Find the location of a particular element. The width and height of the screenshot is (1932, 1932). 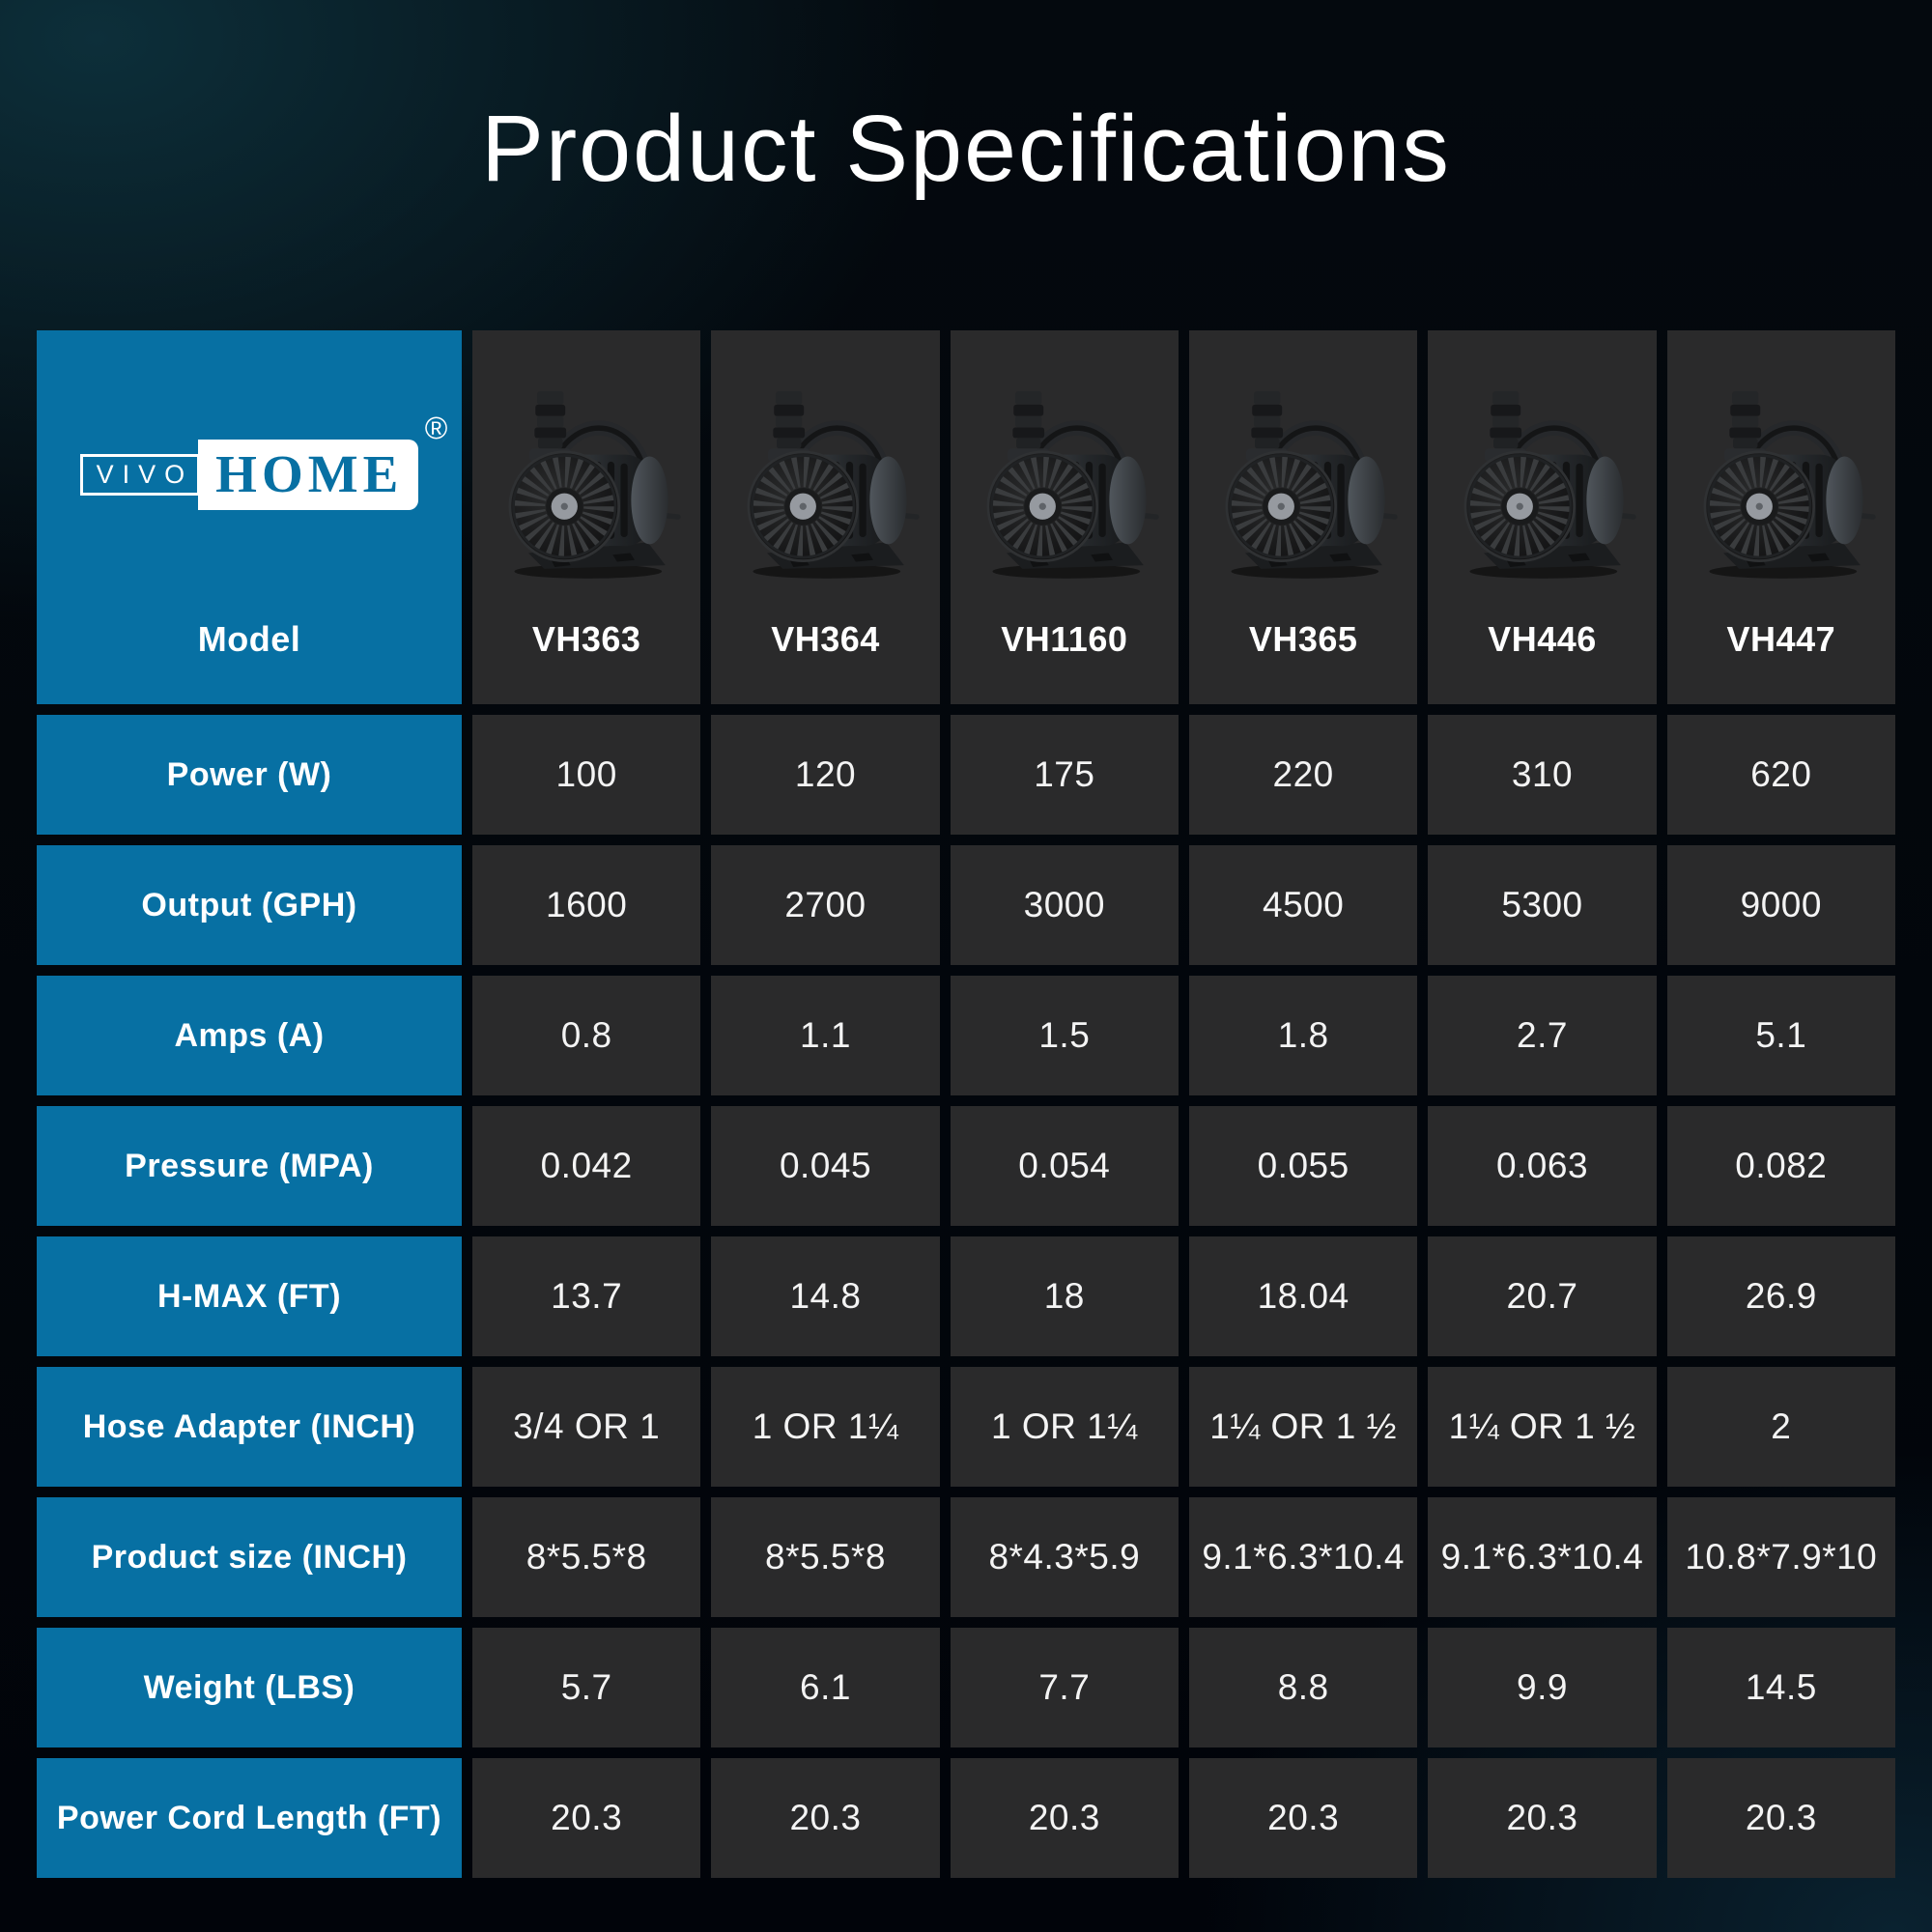

spec-value-cell: 175 is located at coordinates (1064, 775).